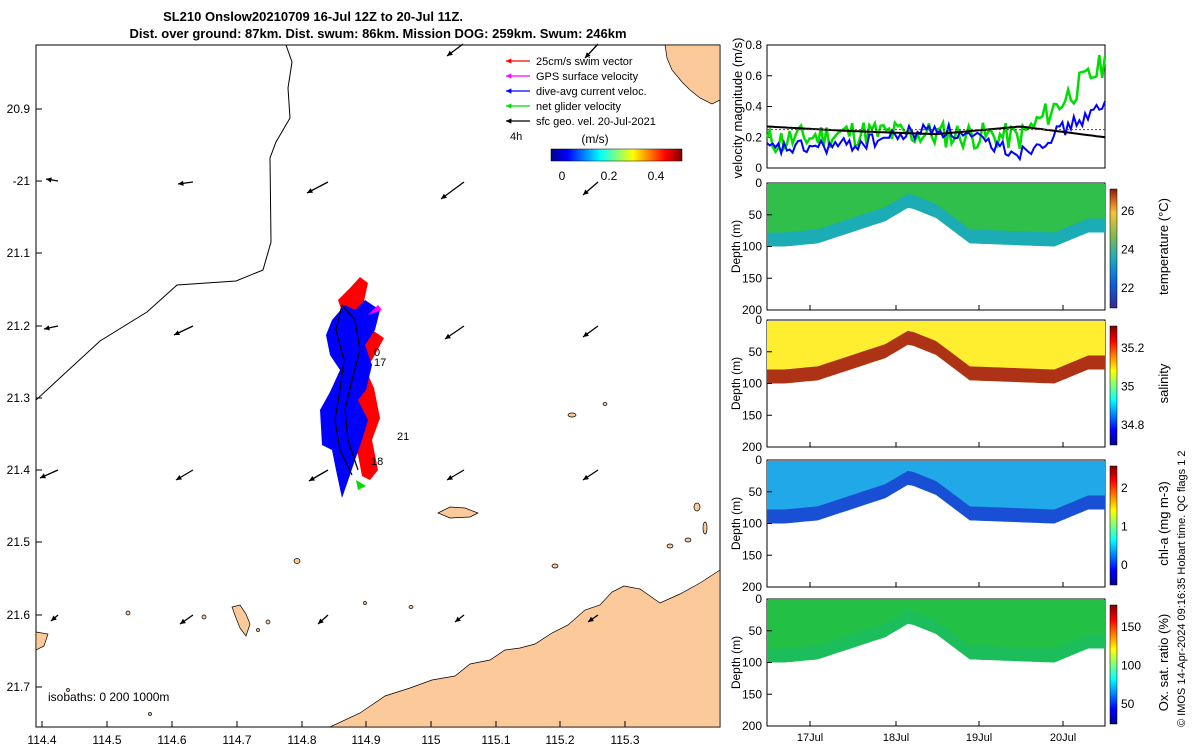  I want to click on day-label-21: 21, so click(403, 437).